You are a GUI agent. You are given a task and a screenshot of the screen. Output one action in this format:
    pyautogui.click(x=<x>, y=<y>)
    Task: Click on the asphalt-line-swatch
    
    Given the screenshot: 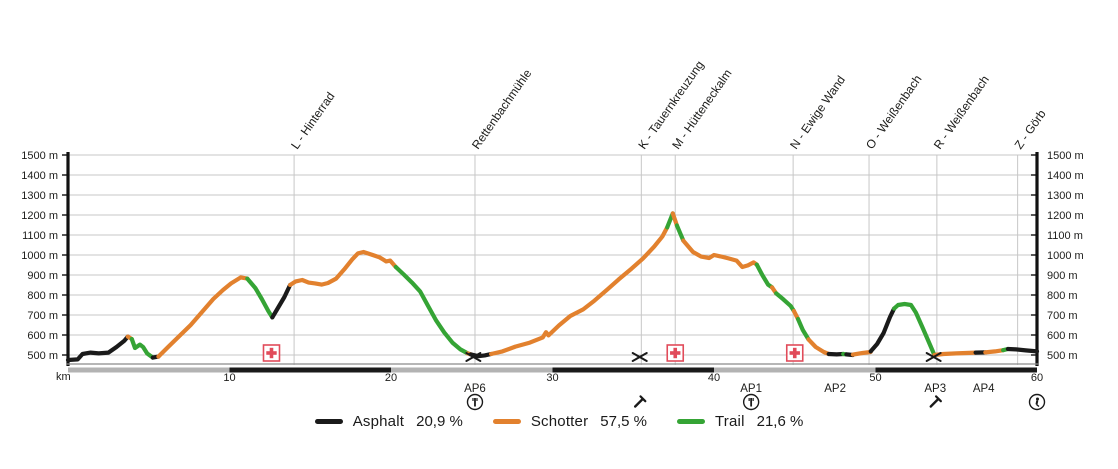 What is the action you would take?
    pyautogui.click(x=328, y=421)
    